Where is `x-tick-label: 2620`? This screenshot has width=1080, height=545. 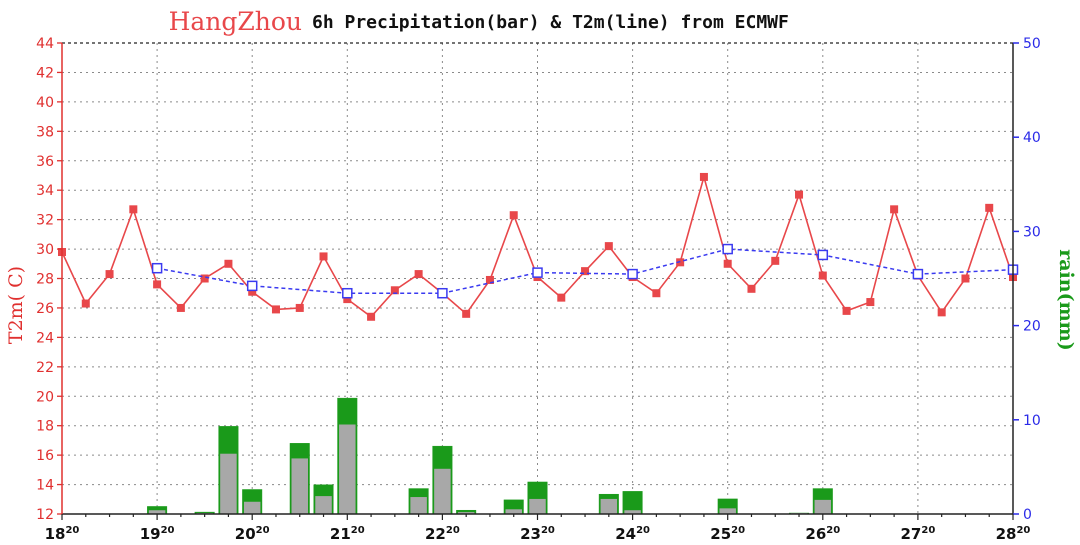 x-tick-label: 2620 is located at coordinates (822, 534).